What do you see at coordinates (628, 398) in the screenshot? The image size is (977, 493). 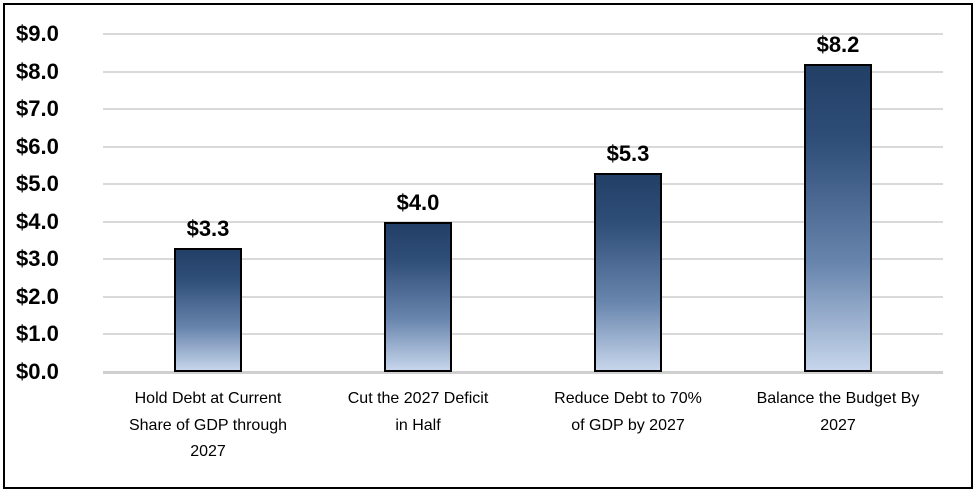 I see `category-label-line: Reduce Debt to 70%` at bounding box center [628, 398].